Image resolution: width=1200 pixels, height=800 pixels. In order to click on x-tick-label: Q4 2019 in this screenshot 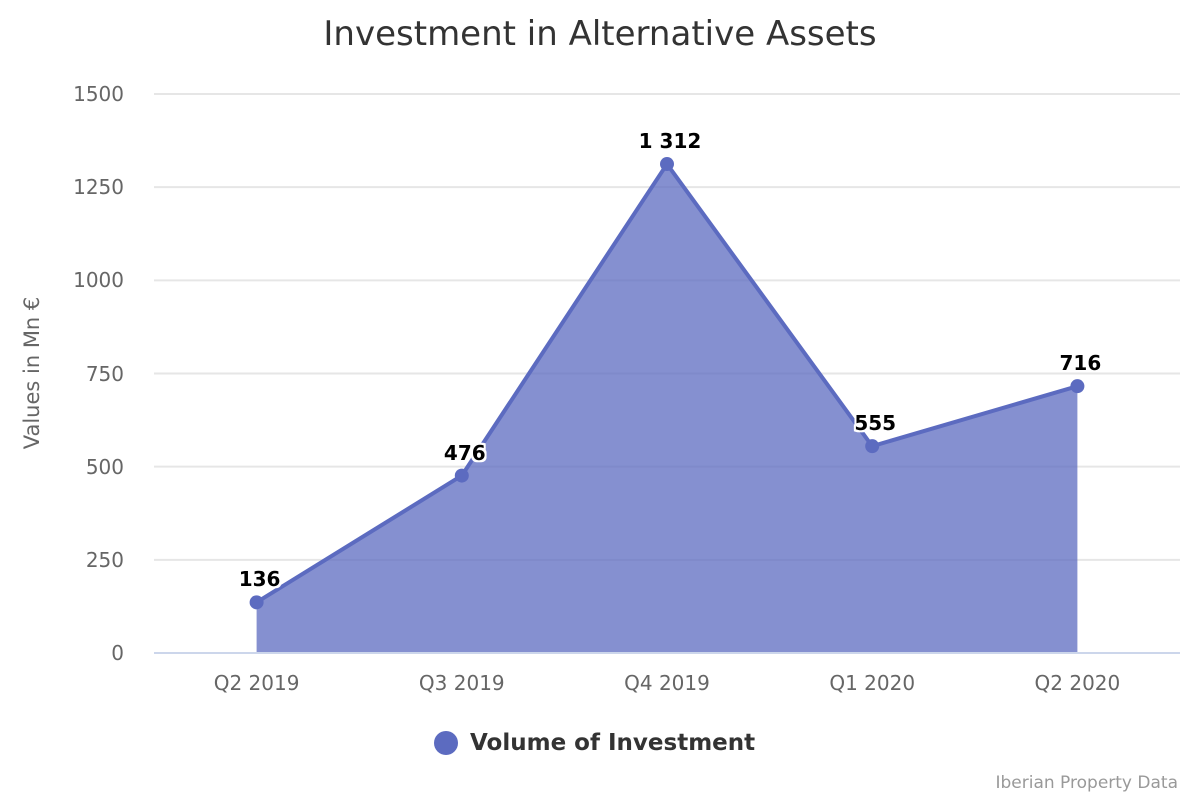, I will do `click(667, 683)`.